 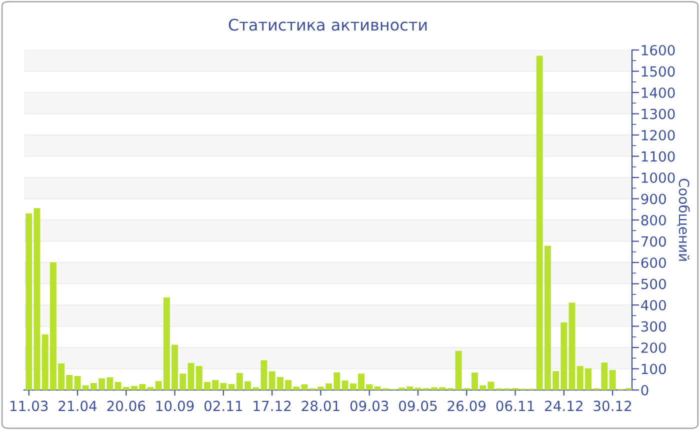 What do you see at coordinates (658, 177) in the screenshot?
I see `y-tick-label: 1000` at bounding box center [658, 177].